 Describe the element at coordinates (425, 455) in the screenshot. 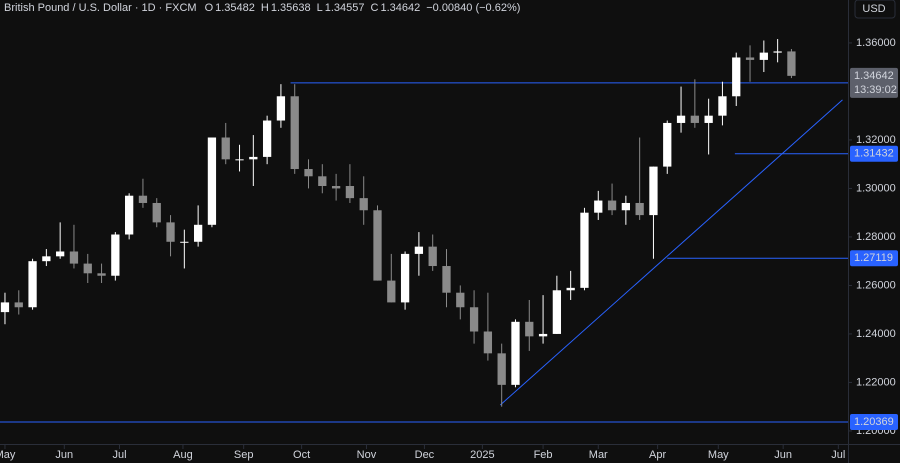

I see `x-tick-label: Dec` at that location.